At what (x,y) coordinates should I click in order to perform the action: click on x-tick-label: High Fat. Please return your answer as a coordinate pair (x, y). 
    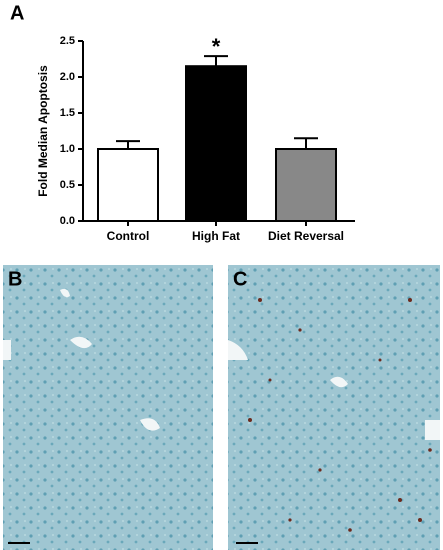
    Looking at the image, I should click on (216, 236).